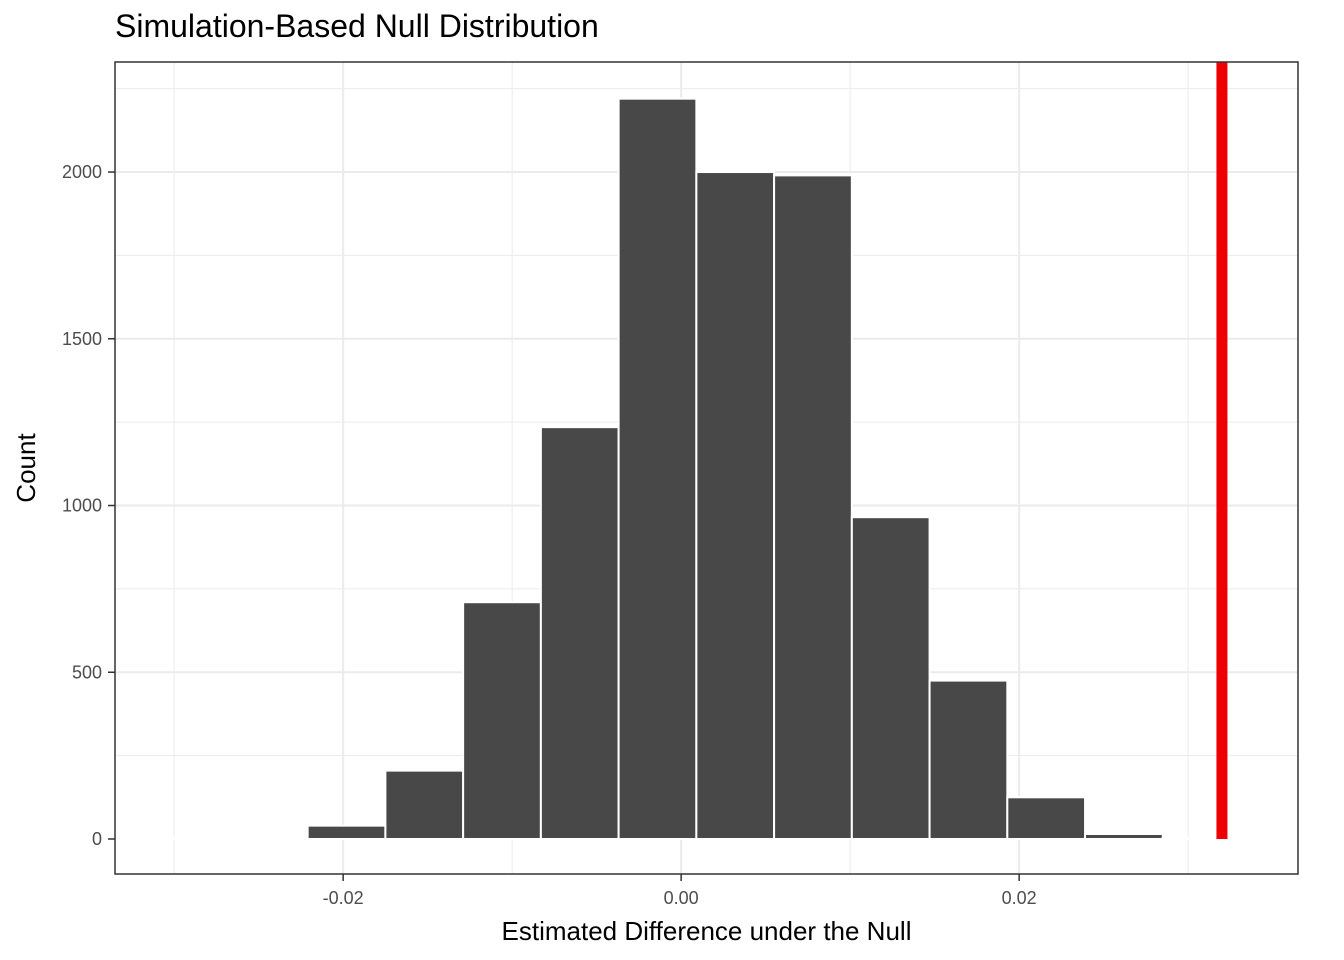  I want to click on y-tick-label: 1000, so click(82, 506).